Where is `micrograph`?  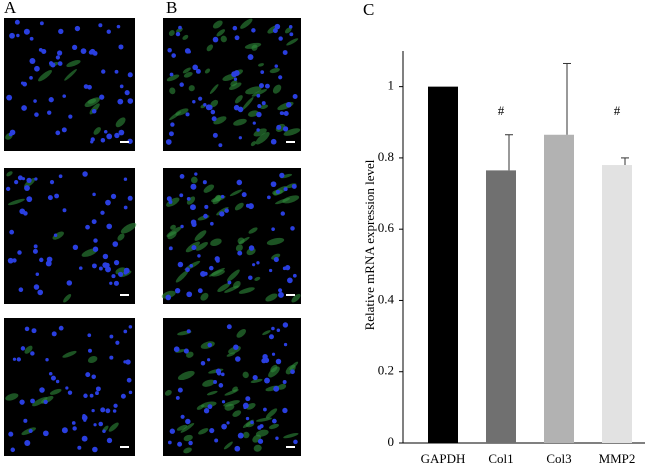 micrograph is located at coordinates (69, 387).